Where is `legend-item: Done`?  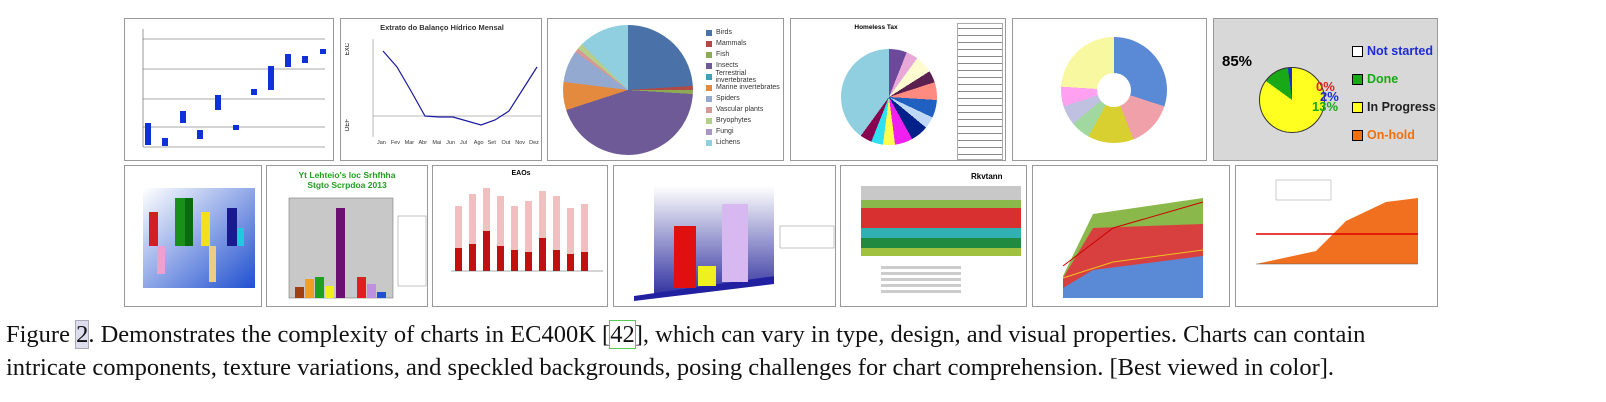
legend-item: Done is located at coordinates (1394, 79).